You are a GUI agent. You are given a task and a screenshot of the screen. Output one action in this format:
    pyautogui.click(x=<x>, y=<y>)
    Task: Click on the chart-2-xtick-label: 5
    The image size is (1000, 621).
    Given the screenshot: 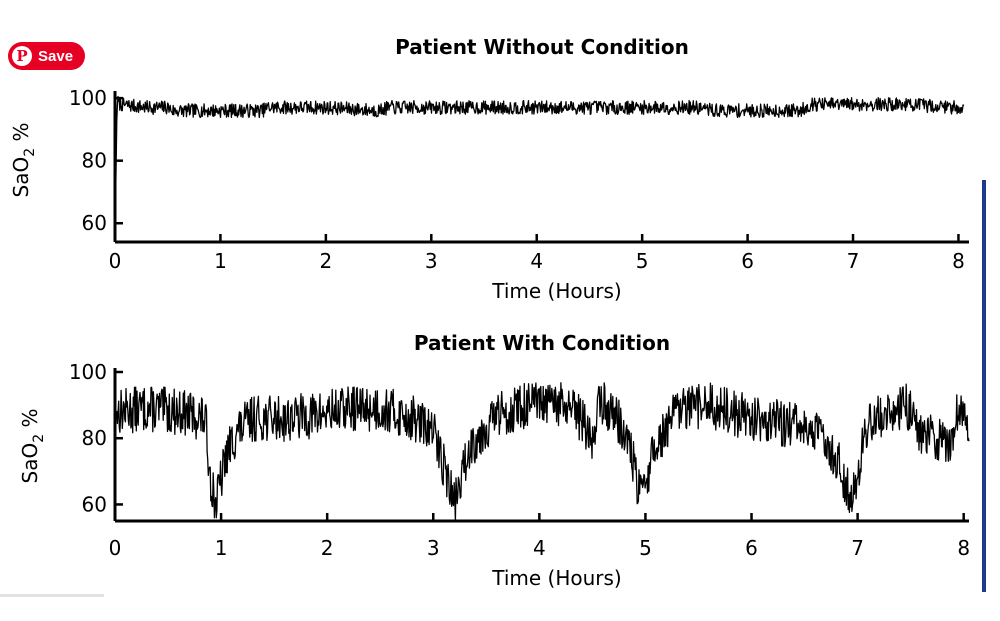 What is the action you would take?
    pyautogui.click(x=645, y=548)
    